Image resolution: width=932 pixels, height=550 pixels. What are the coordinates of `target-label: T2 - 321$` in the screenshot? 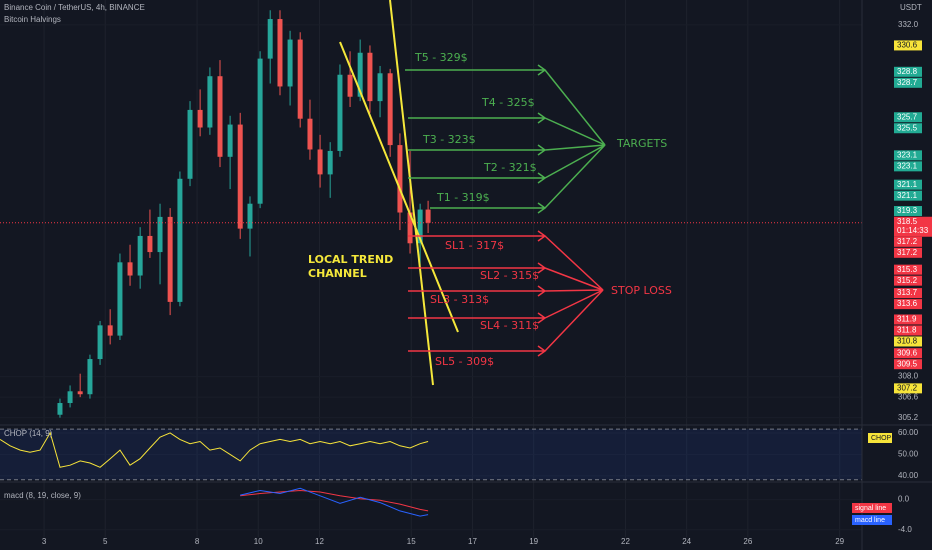 It's located at (510, 167).